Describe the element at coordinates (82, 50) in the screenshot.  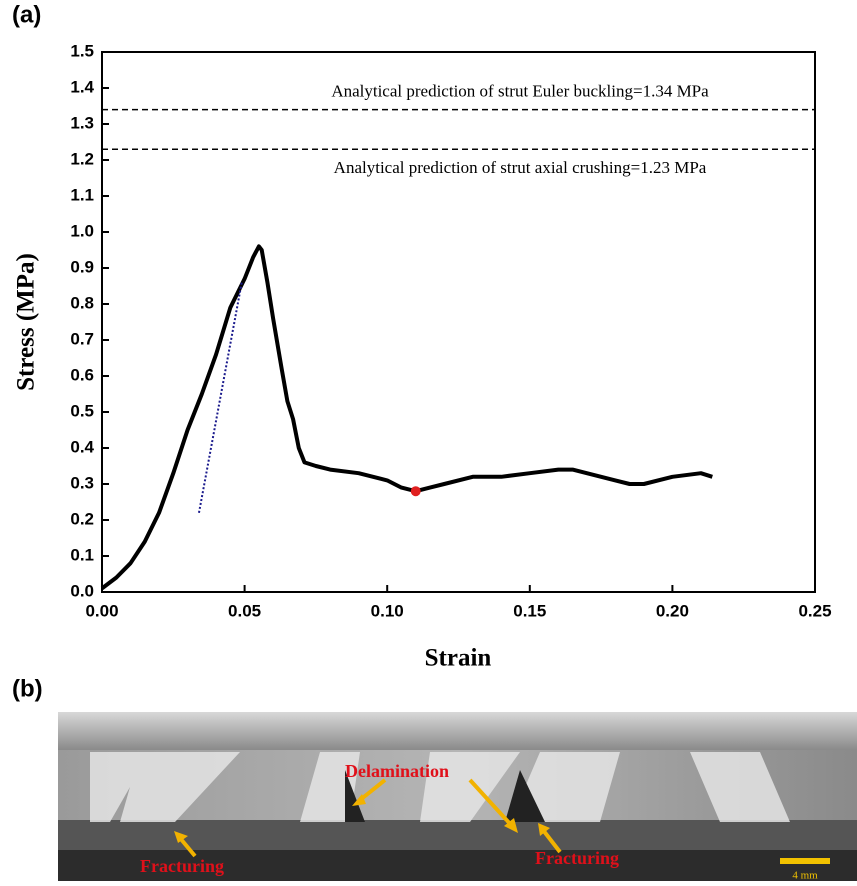
I see `y-tick-label: 1.5` at that location.